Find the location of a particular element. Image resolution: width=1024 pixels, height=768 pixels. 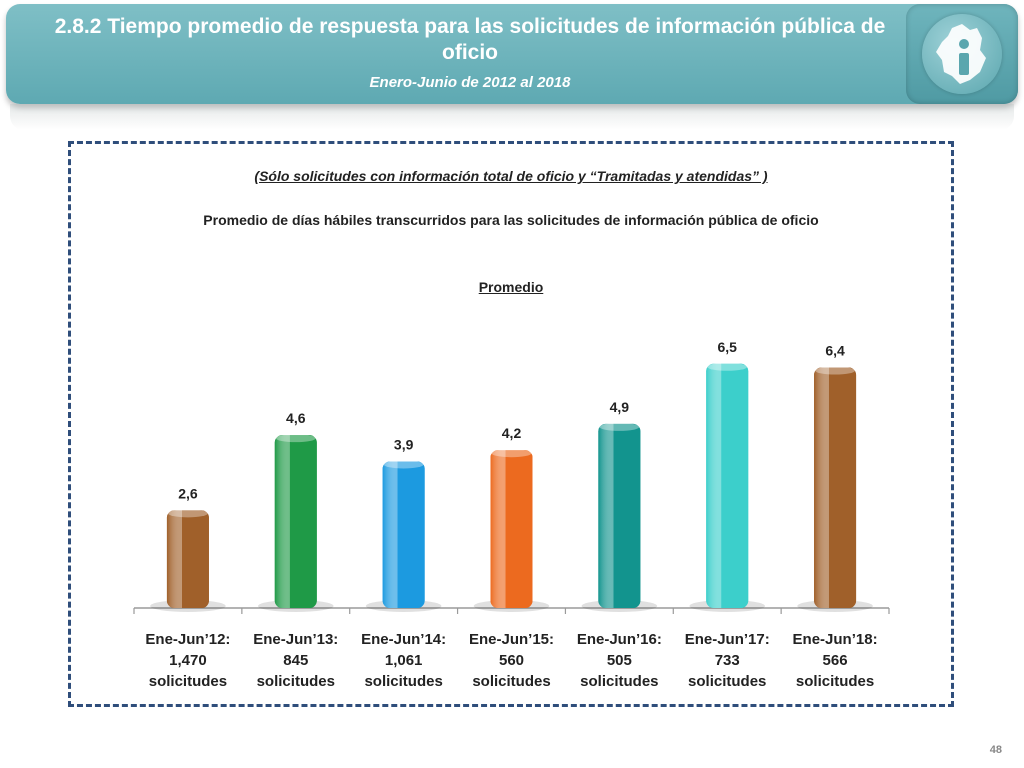

category-label: 505 is located at coordinates (619, 660).